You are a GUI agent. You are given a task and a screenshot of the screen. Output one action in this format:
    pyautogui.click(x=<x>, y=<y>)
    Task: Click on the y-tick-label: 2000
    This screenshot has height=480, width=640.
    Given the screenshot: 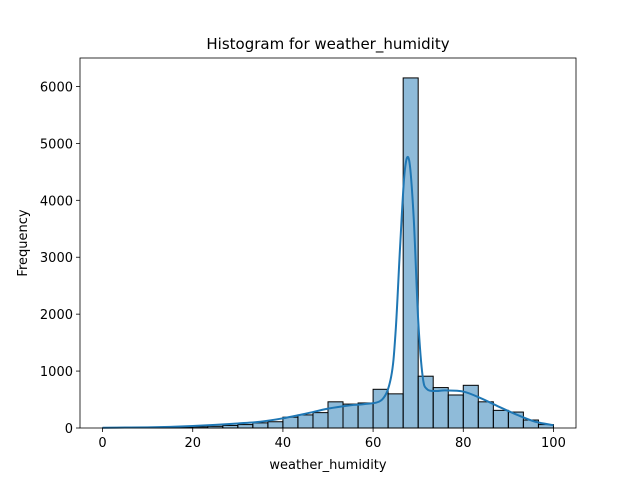 What is the action you would take?
    pyautogui.click(x=56, y=315)
    